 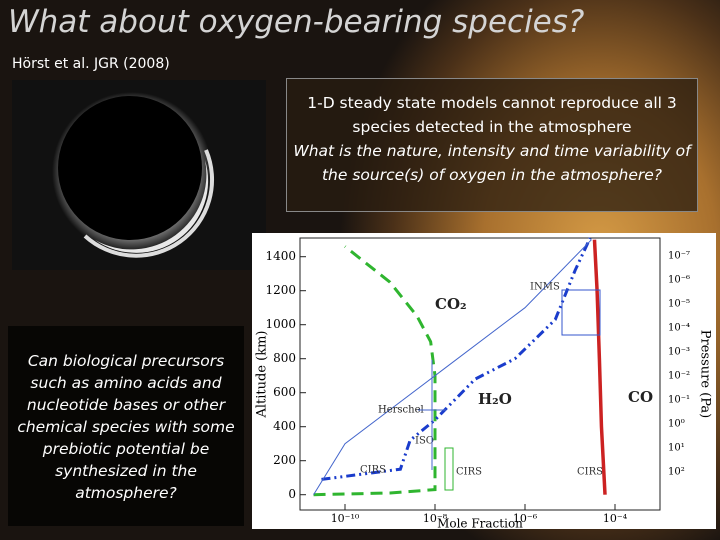 What do you see at coordinates (449, 469) in the screenshot?
I see `cirs-box` at bounding box center [449, 469].